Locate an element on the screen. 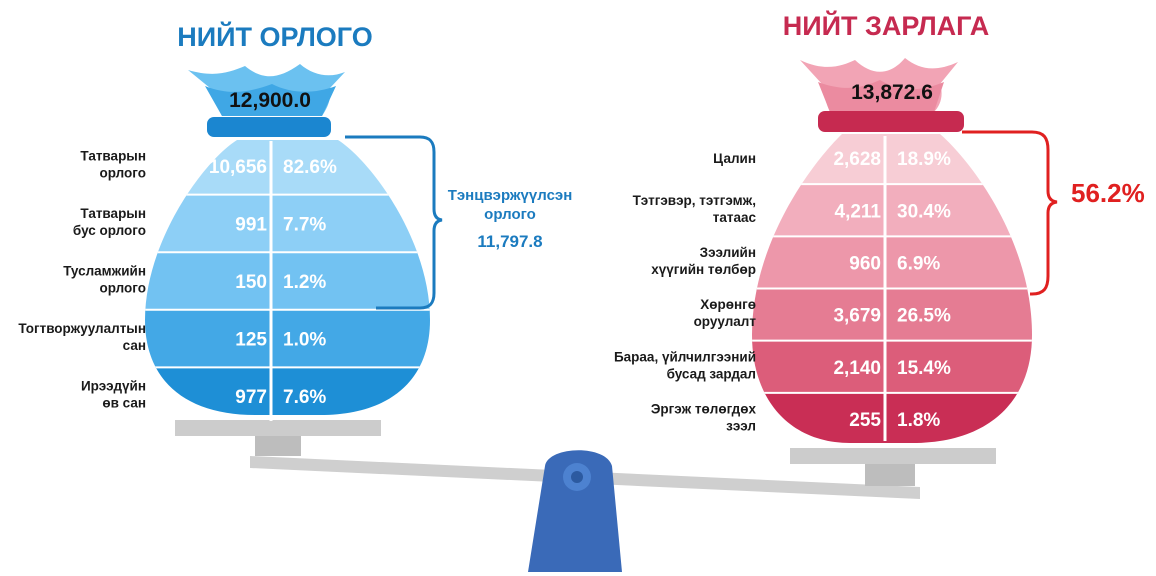 This screenshot has height=576, width=1156. data-share-label: 18.9% is located at coordinates (924, 159).